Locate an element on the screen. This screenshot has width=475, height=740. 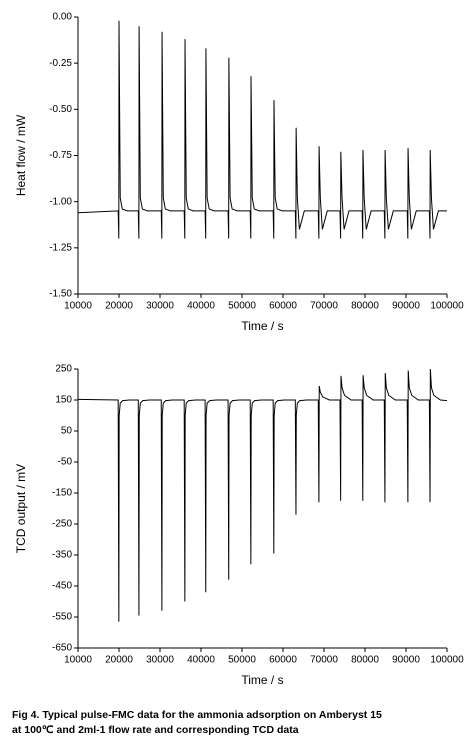
y-tick-label: -1.25 is located at coordinates (60, 247).